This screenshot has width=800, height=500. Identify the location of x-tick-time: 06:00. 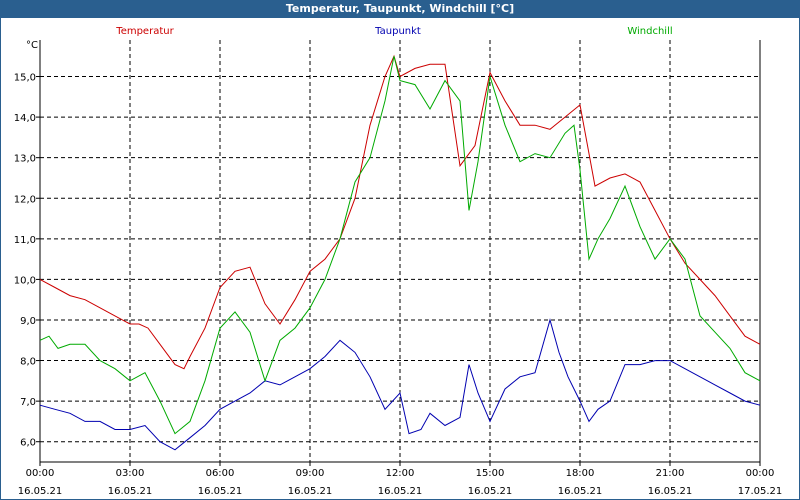
(220, 473).